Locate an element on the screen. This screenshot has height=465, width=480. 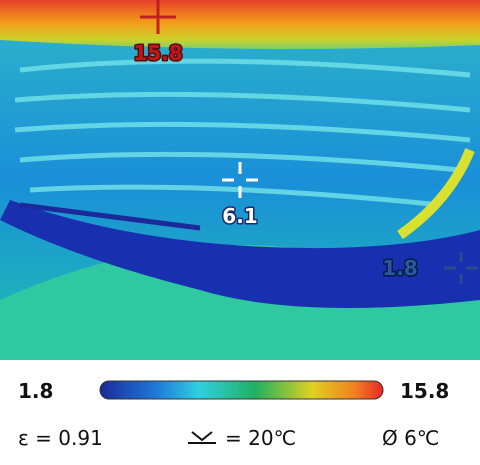
scale-max: 15.8 is located at coordinates (424, 391).